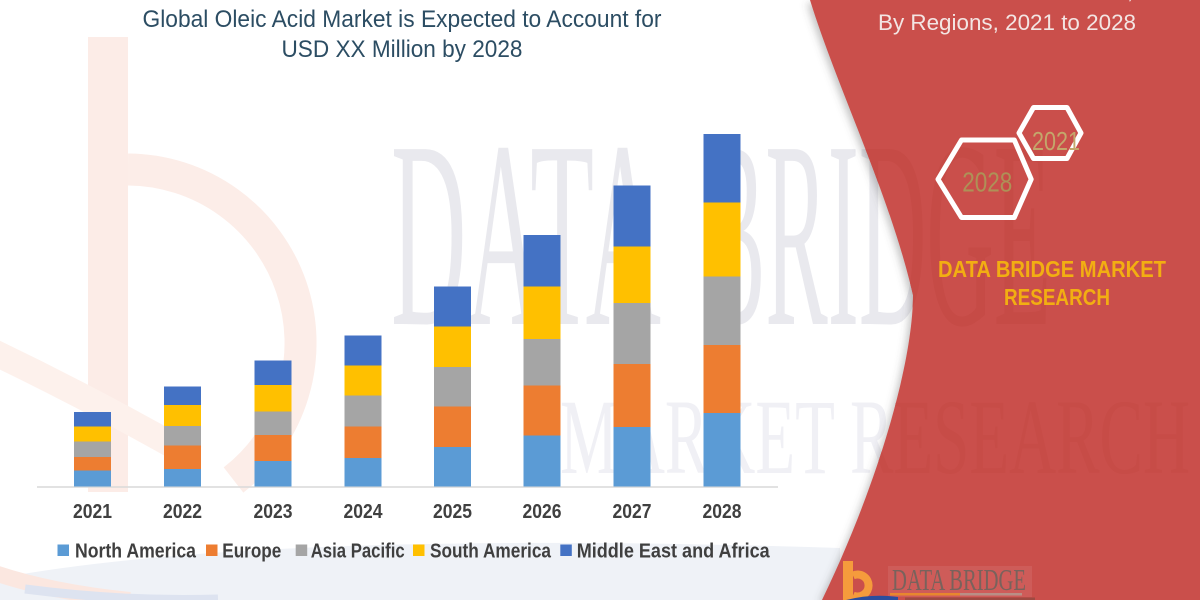 The width and height of the screenshot is (1200, 600). Describe the element at coordinates (251, 552) in the screenshot. I see `svg-text: Europe` at that location.